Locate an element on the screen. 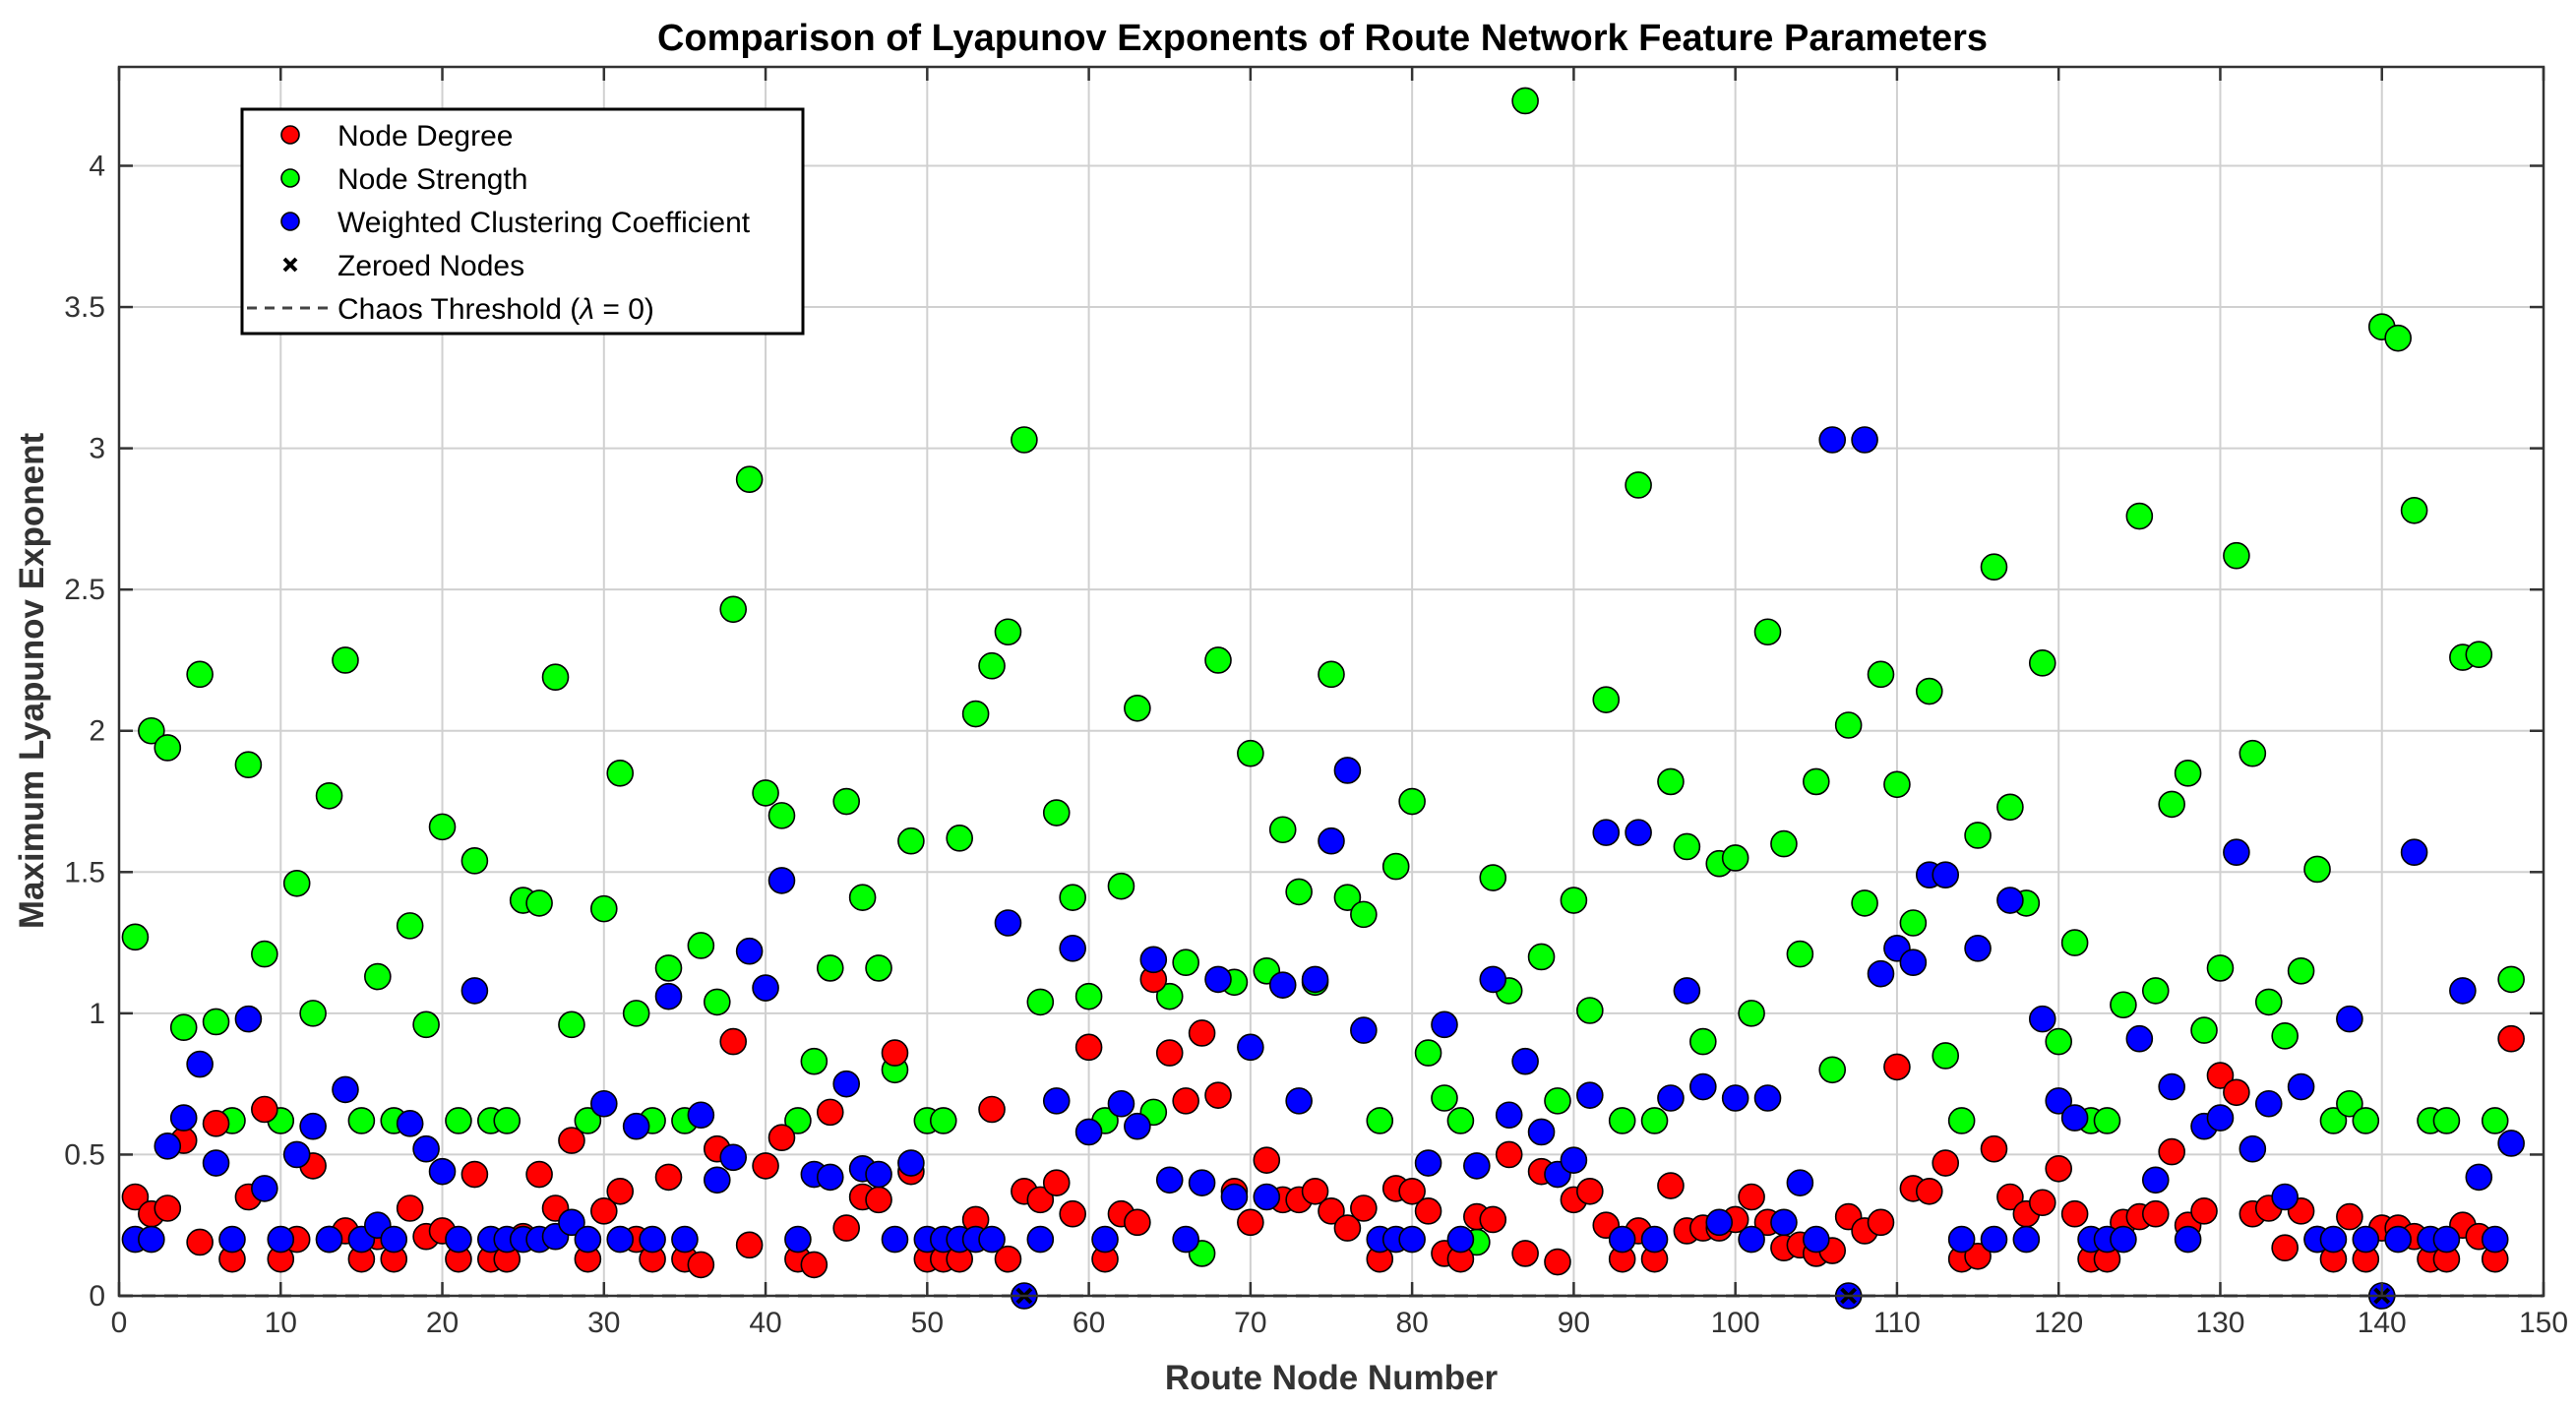 The image size is (2576, 1408). legend-node-degree-marker is located at coordinates (290, 135).